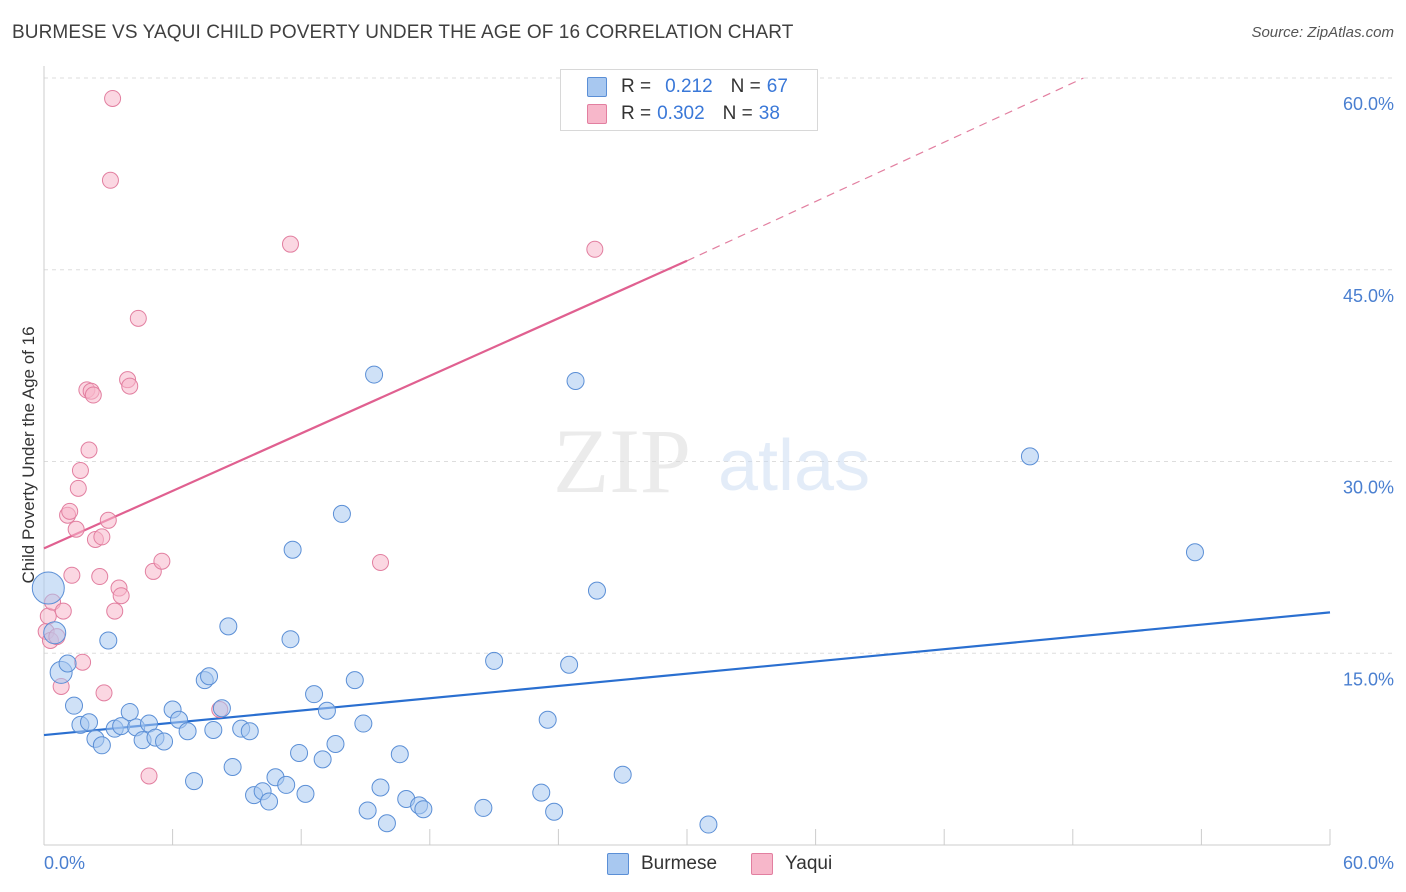  I want to click on x-axis-ticks, so click(687, 837).